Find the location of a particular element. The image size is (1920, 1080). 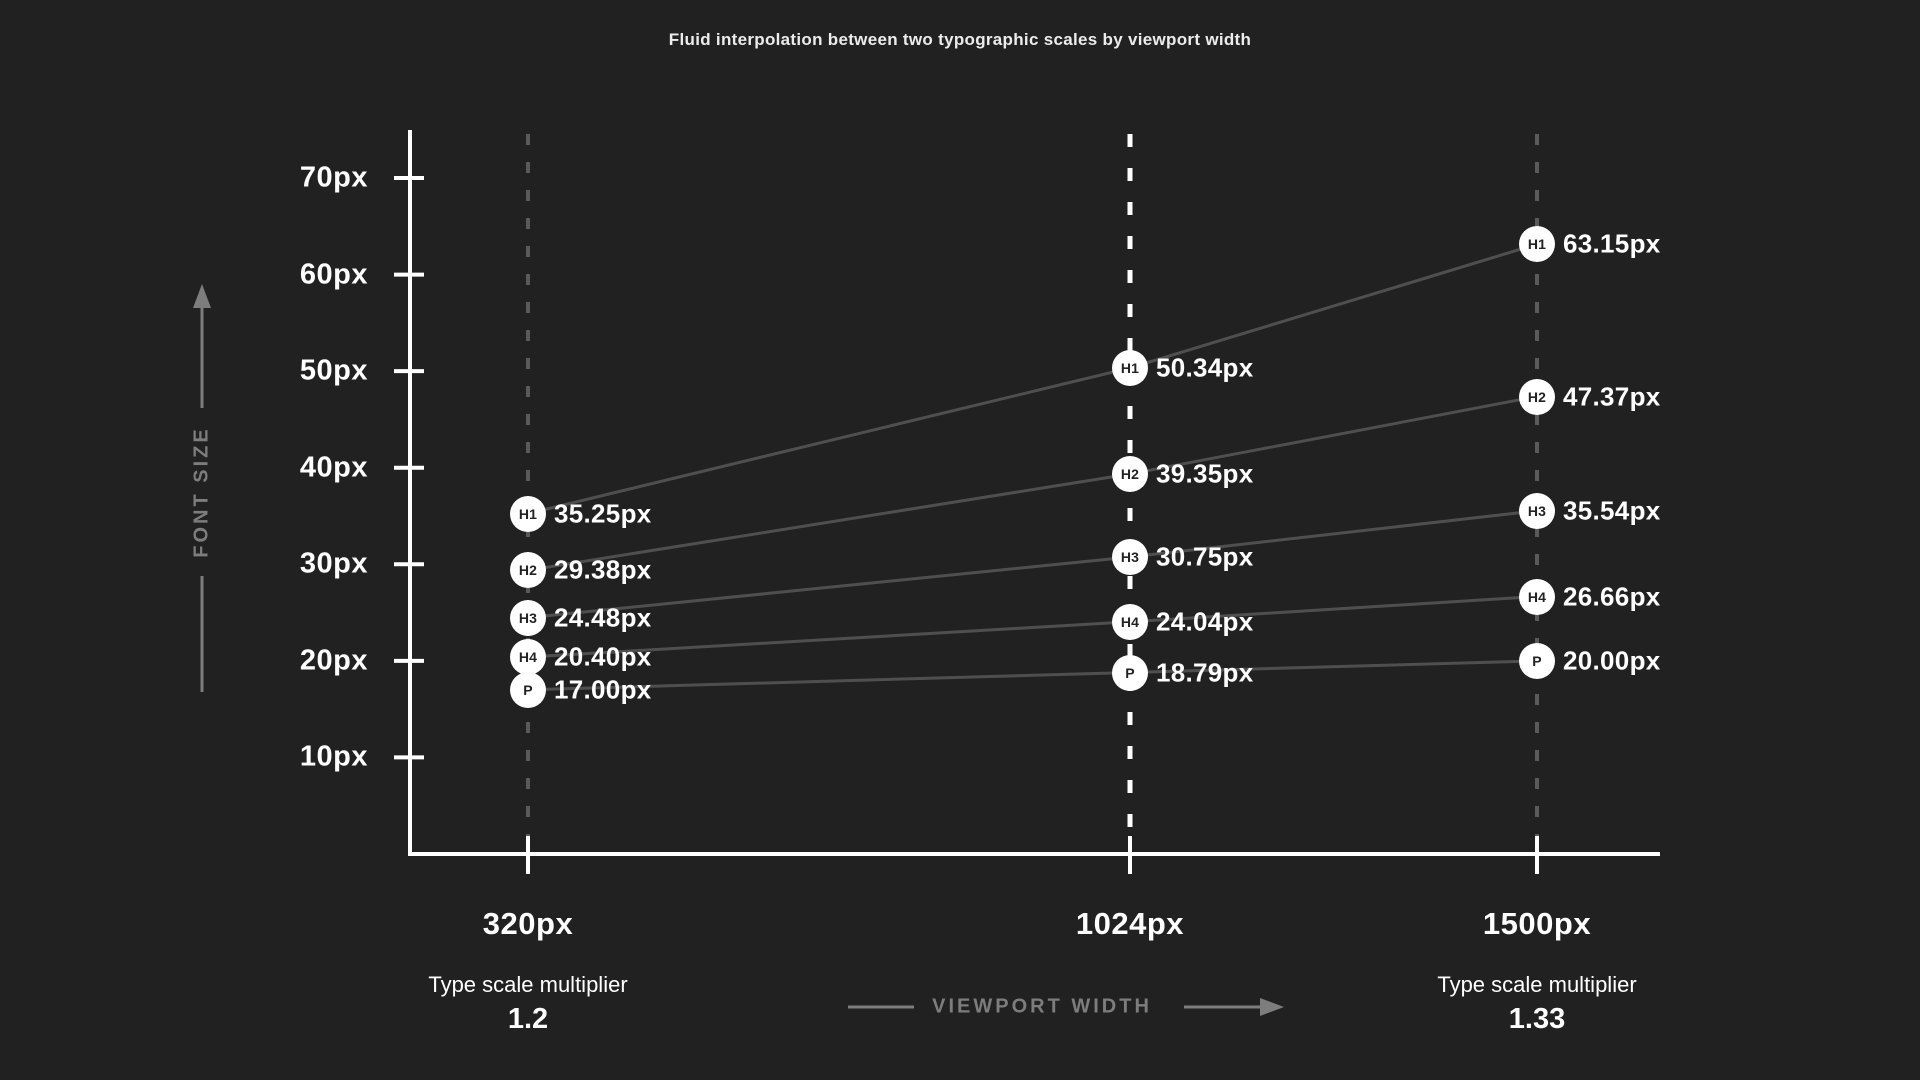

series-line-P is located at coordinates (1032, 675).